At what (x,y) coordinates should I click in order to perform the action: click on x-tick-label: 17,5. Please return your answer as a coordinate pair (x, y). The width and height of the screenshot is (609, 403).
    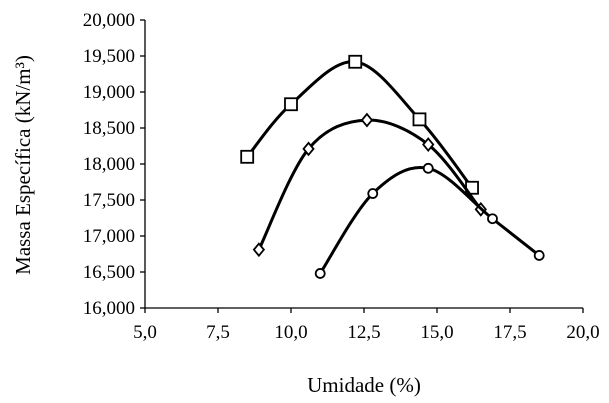
    Looking at the image, I should click on (509, 332).